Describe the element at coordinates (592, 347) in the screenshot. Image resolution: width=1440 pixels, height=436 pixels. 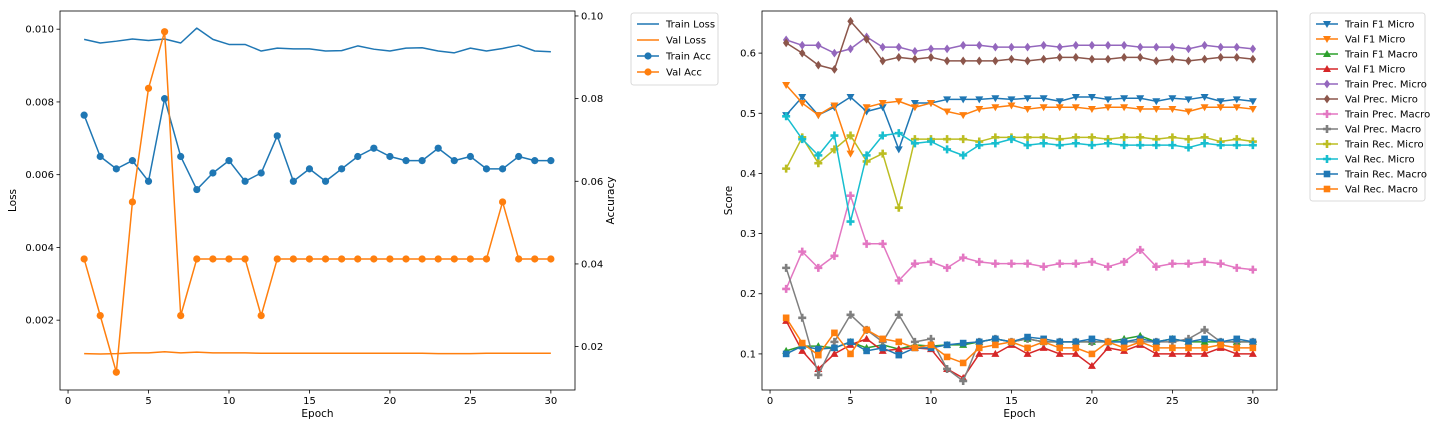
I see `y2-tick-label: 0.02` at that location.